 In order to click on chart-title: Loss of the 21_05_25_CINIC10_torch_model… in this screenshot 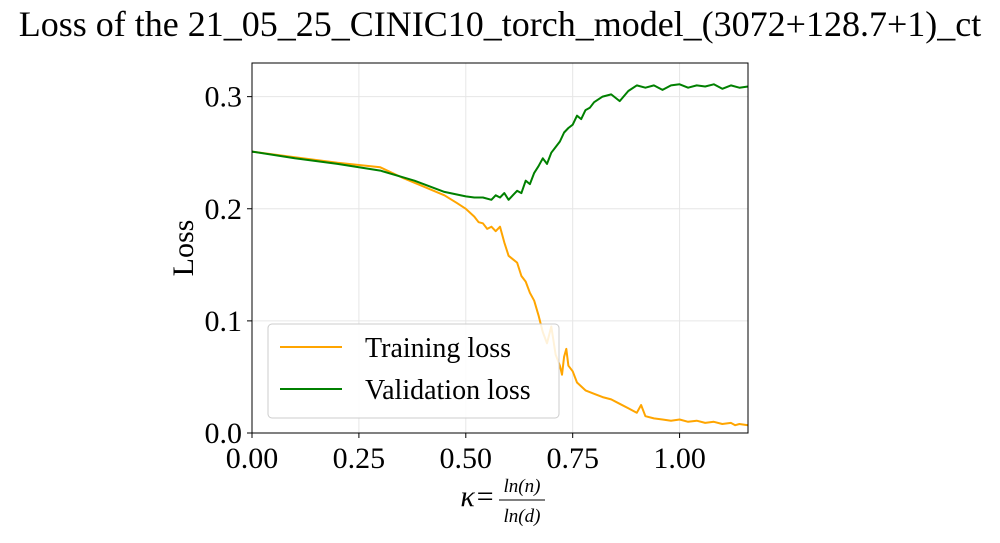, I will do `click(500, 24)`.